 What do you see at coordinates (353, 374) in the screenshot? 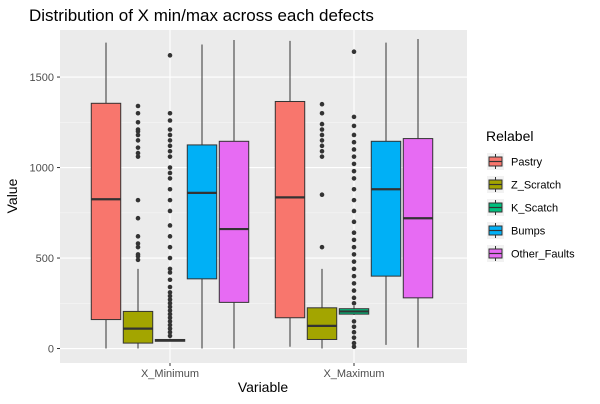
I see `x-tick-label: X_Maximum` at bounding box center [353, 374].